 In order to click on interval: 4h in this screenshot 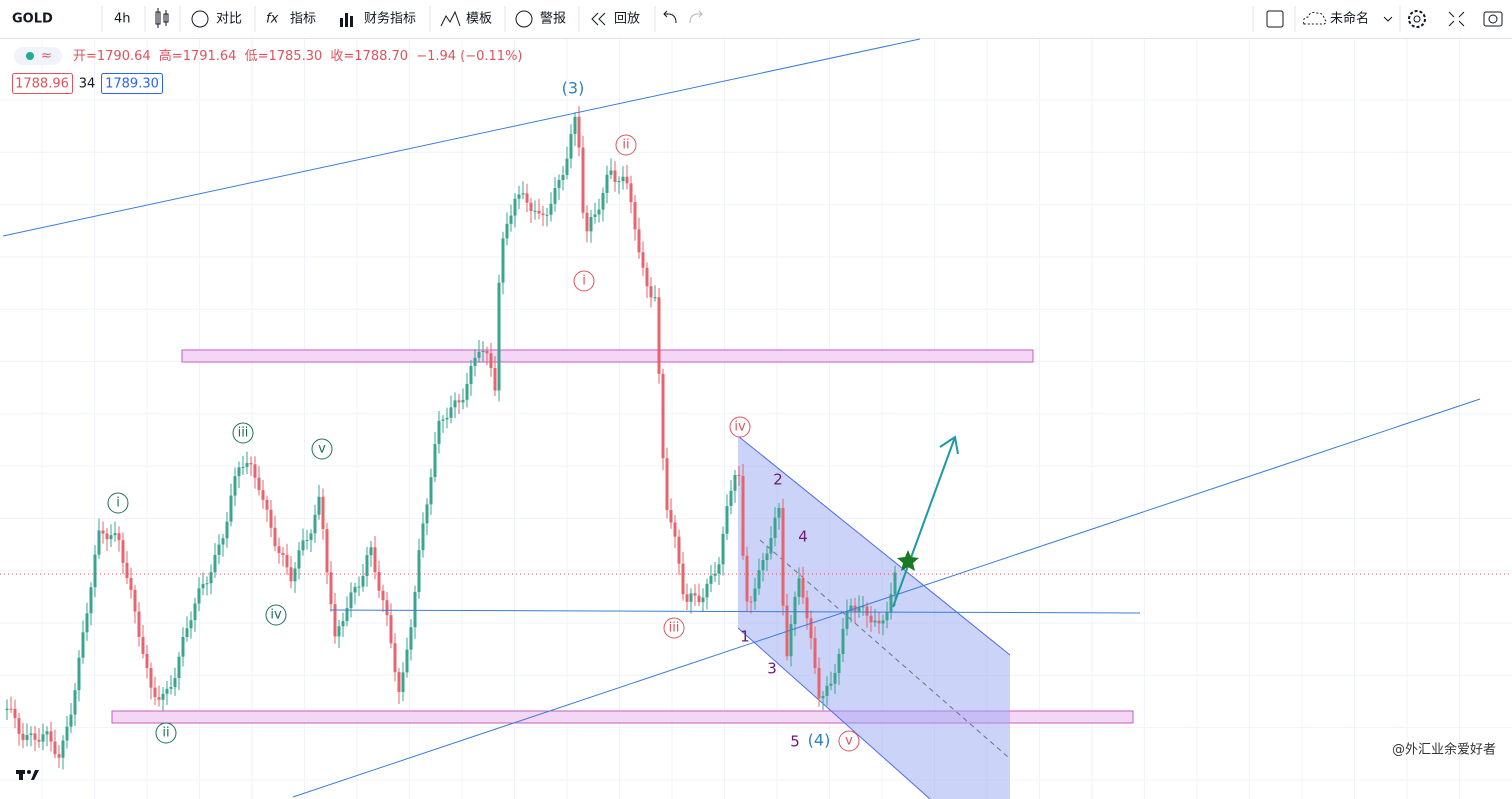, I will do `click(122, 19)`.